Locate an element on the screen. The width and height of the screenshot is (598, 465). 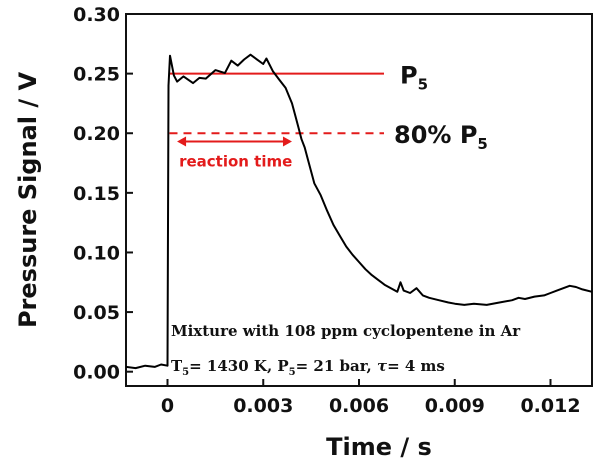
reference-lines is located at coordinates (276, 103).